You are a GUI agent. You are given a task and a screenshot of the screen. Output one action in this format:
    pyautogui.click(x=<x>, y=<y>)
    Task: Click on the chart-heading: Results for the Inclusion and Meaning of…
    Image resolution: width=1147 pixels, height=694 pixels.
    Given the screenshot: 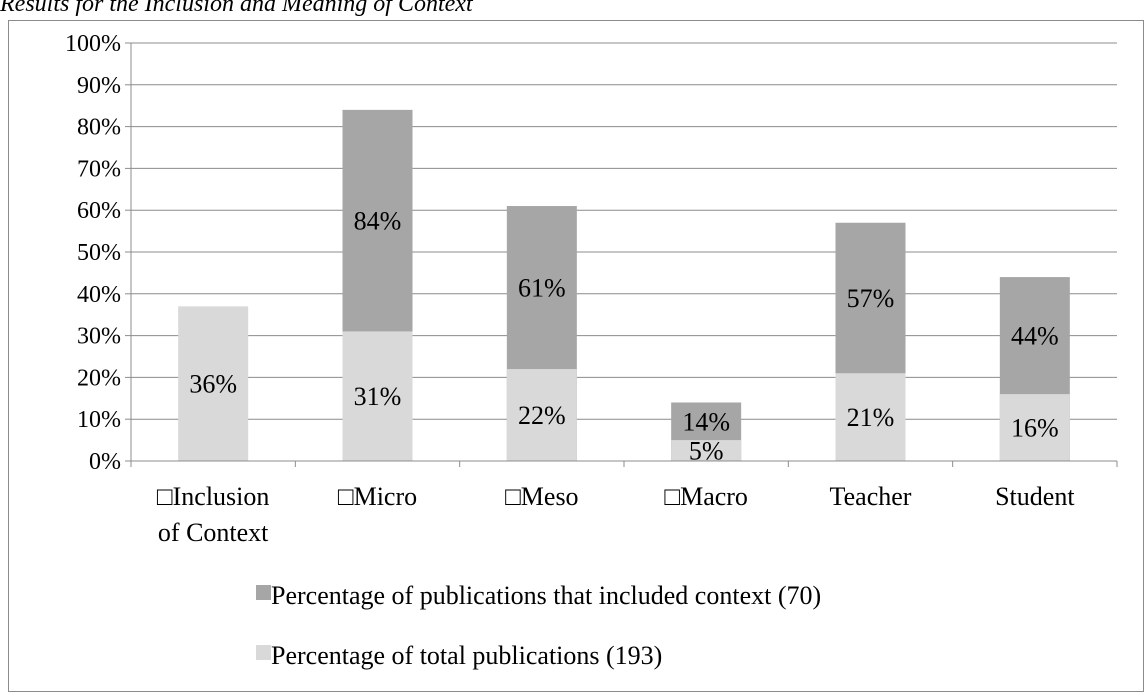 What is the action you would take?
    pyautogui.click(x=236, y=8)
    